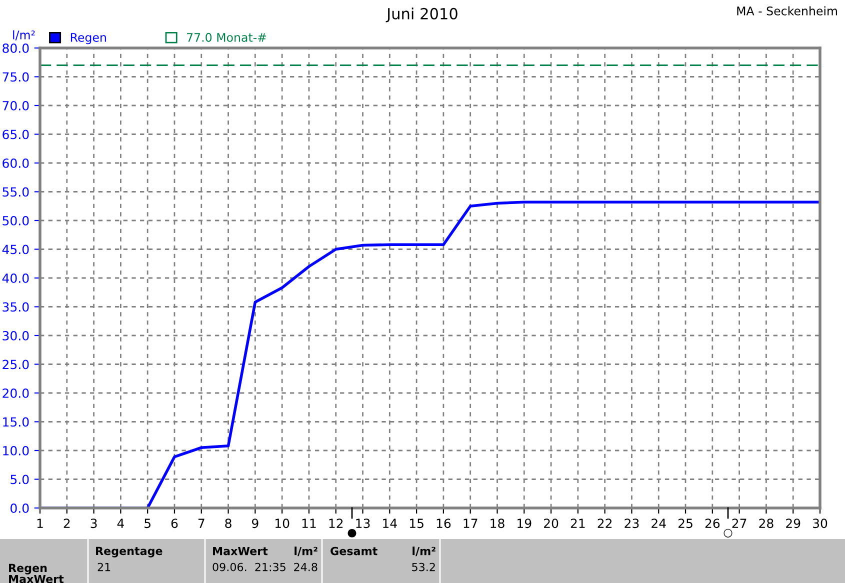 Image resolution: width=845 pixels, height=583 pixels. What do you see at coordinates (88, 38) in the screenshot?
I see `legend-label: Regen` at bounding box center [88, 38].